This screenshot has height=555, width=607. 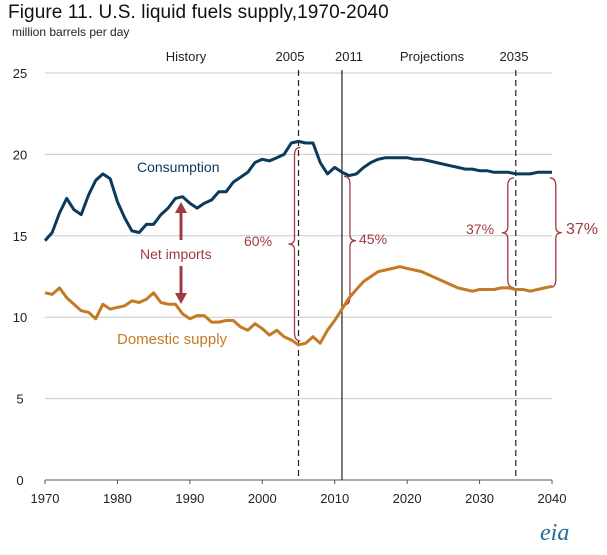 What do you see at coordinates (258, 241) in the screenshot?
I see `pct-2005-label: 60%` at bounding box center [258, 241].